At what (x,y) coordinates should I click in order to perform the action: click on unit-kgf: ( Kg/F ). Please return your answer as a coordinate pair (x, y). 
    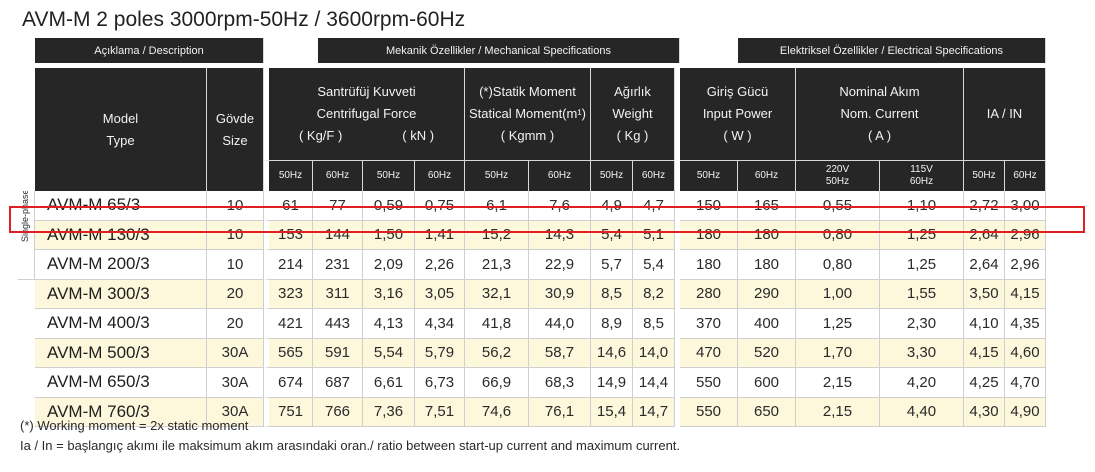
    Looking at the image, I should click on (320, 135).